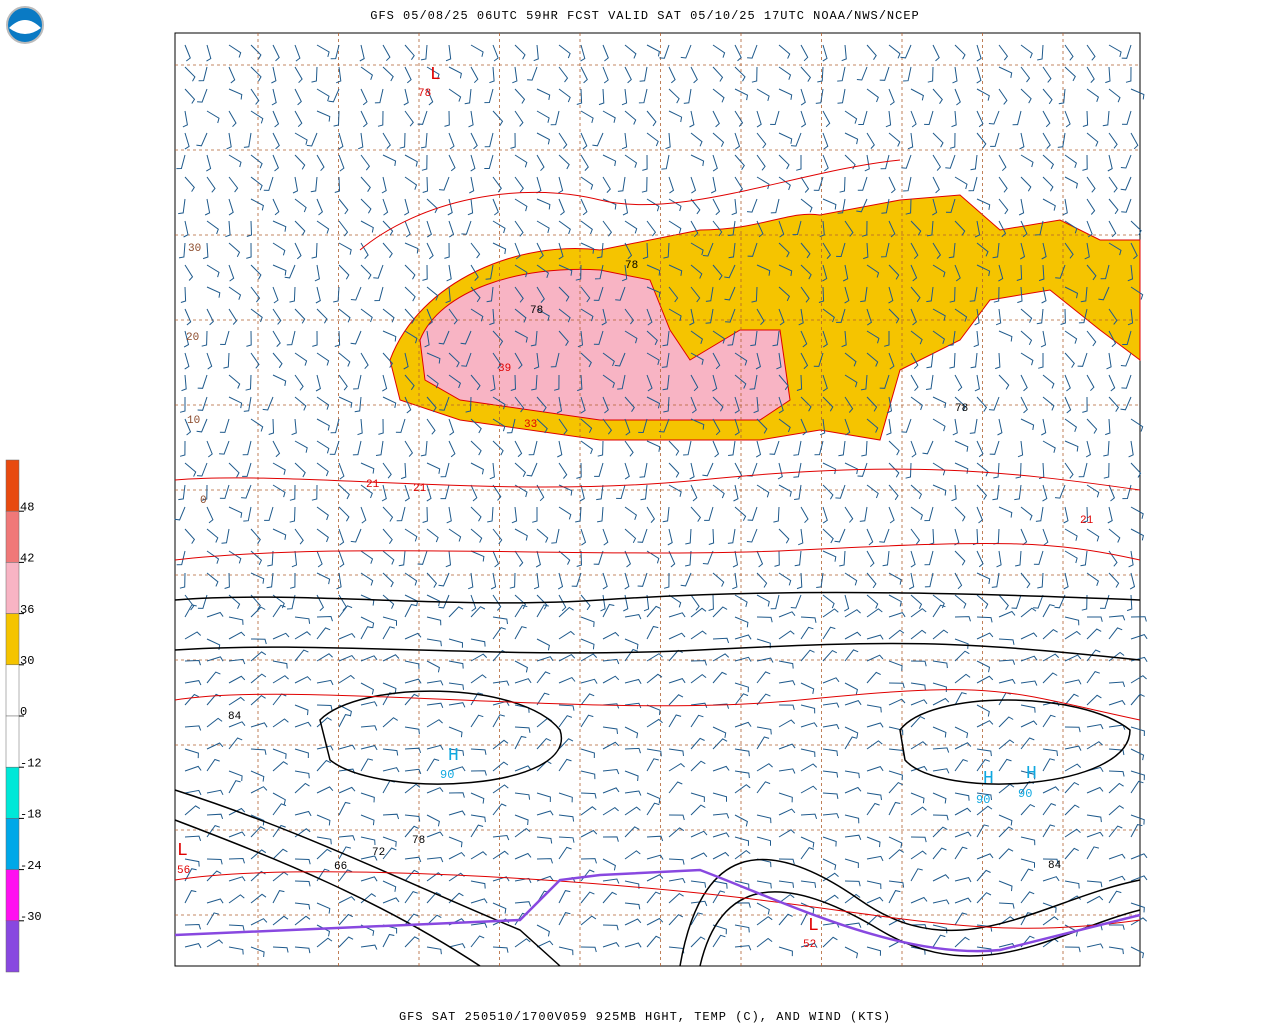 The image size is (1280, 1024). What do you see at coordinates (1055, 866) in the screenshot?
I see `contour-label: 84` at bounding box center [1055, 866].